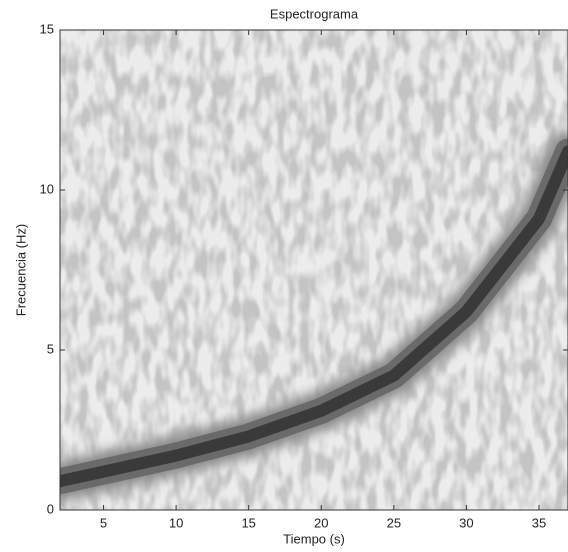 The width and height of the screenshot is (568, 552). Describe the element at coordinates (50, 508) in the screenshot. I see `y-tick-label: 0` at that location.